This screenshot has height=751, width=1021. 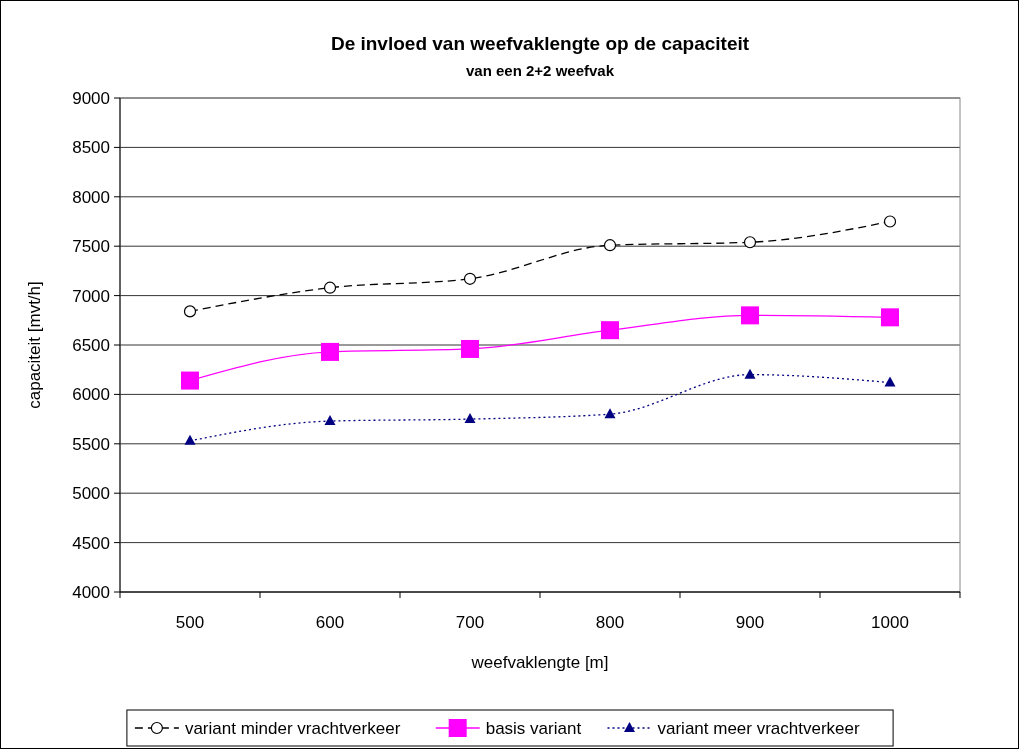 What do you see at coordinates (34, 345) in the screenshot?
I see `y-axis-title: capaciteit [mvt/h]` at bounding box center [34, 345].